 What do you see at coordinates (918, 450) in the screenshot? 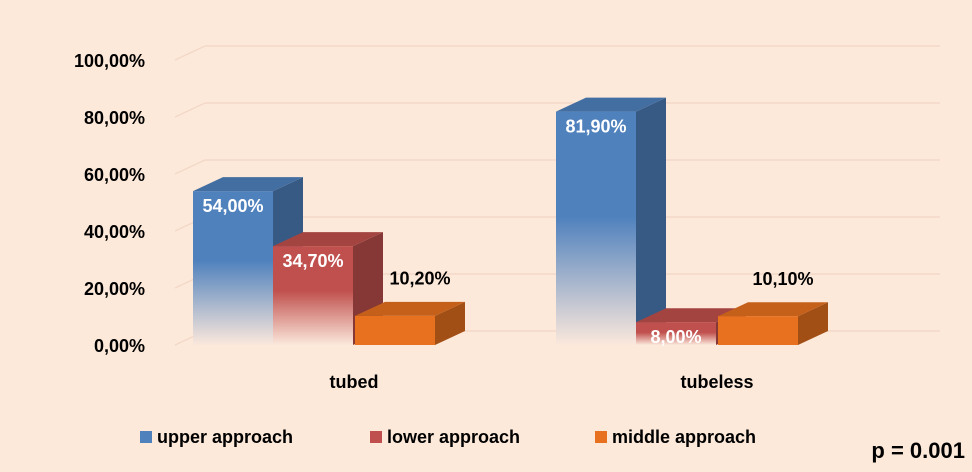
I see `annotation: p = 0.001` at bounding box center [918, 450].